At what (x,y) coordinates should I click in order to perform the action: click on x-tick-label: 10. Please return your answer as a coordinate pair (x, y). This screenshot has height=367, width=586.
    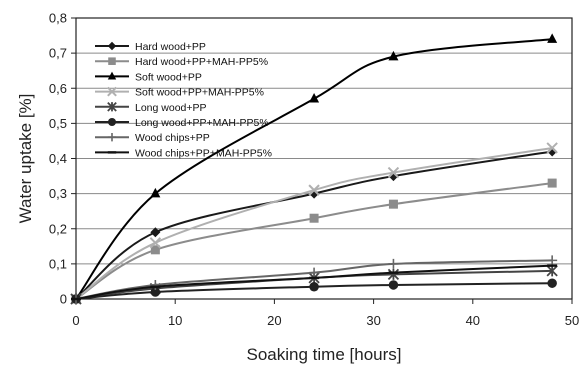
    Looking at the image, I should click on (175, 320).